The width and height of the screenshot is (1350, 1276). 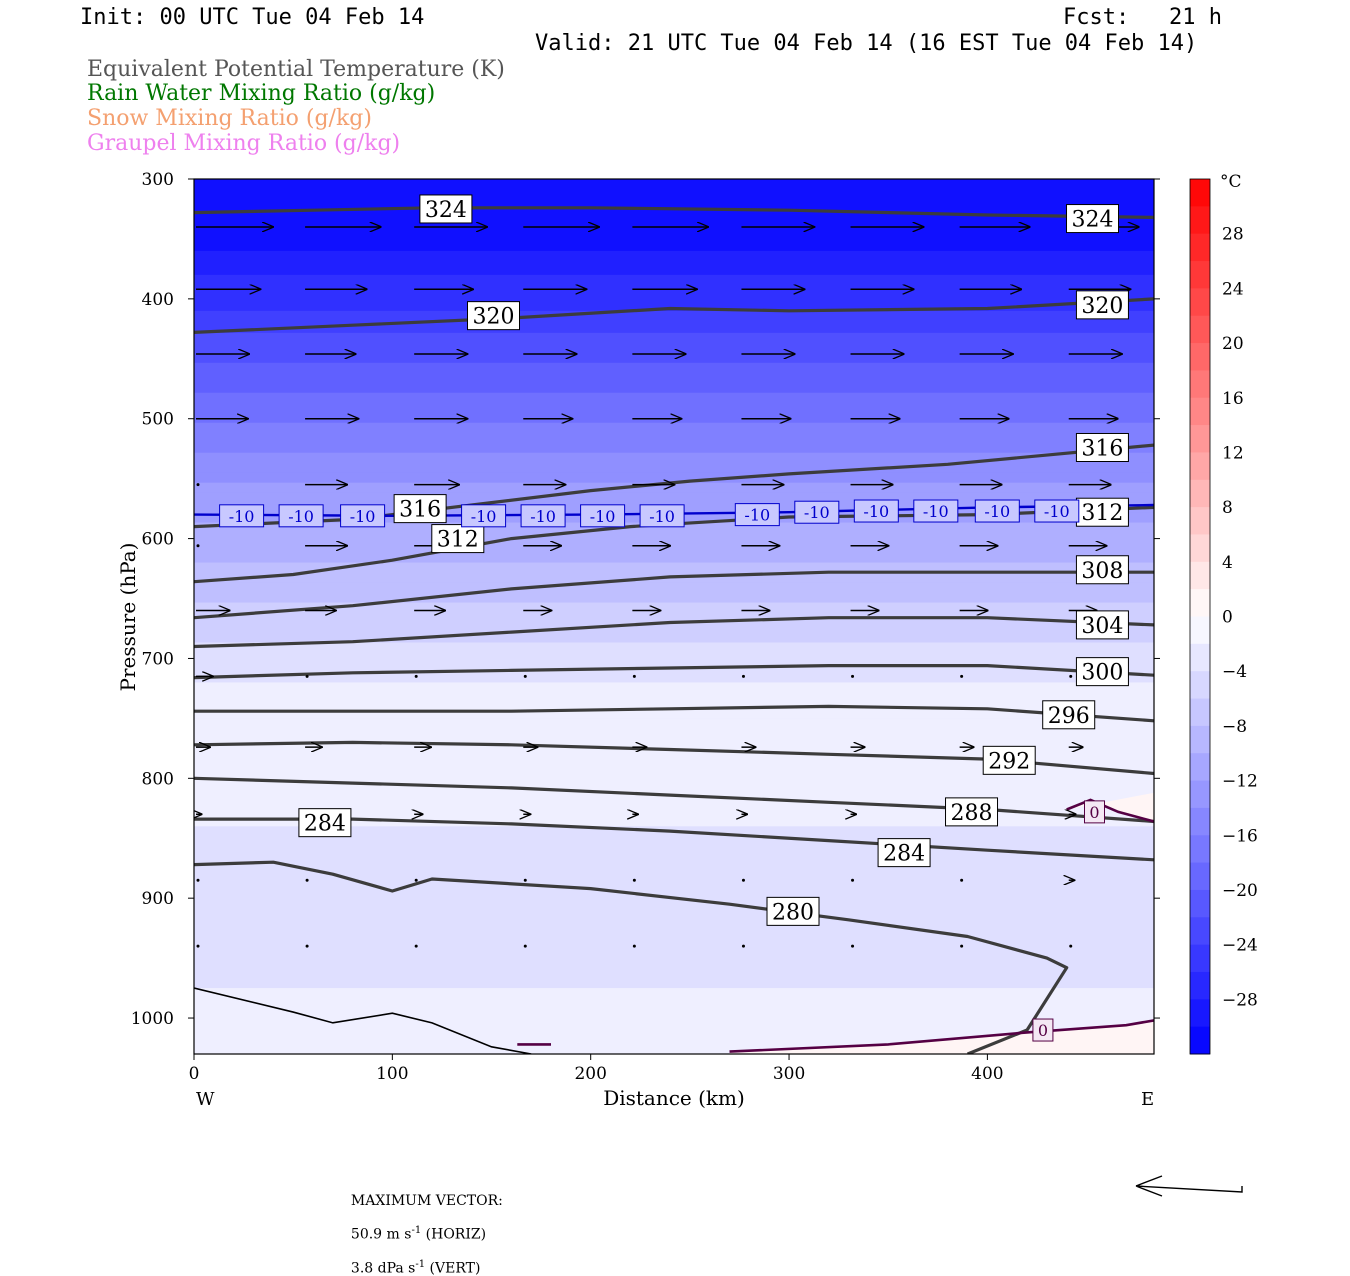 I want to click on colorbar-tick-label: 28, so click(x=1233, y=235).